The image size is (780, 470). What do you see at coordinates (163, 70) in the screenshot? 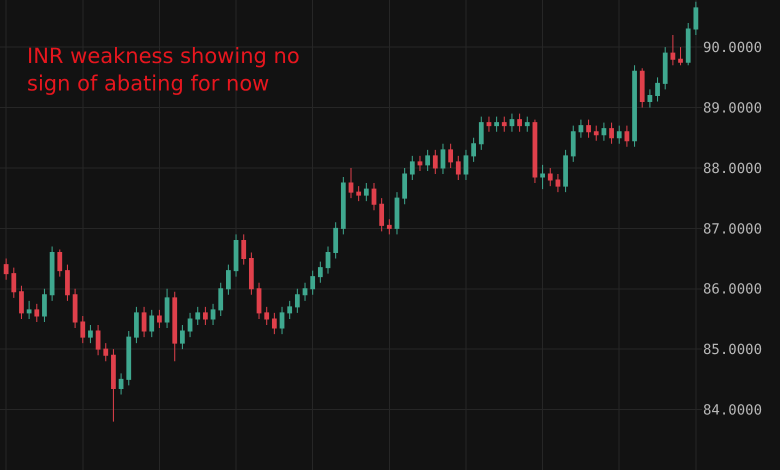
I see `annotation: INR weakness showing no sign of abating for now` at bounding box center [163, 70].